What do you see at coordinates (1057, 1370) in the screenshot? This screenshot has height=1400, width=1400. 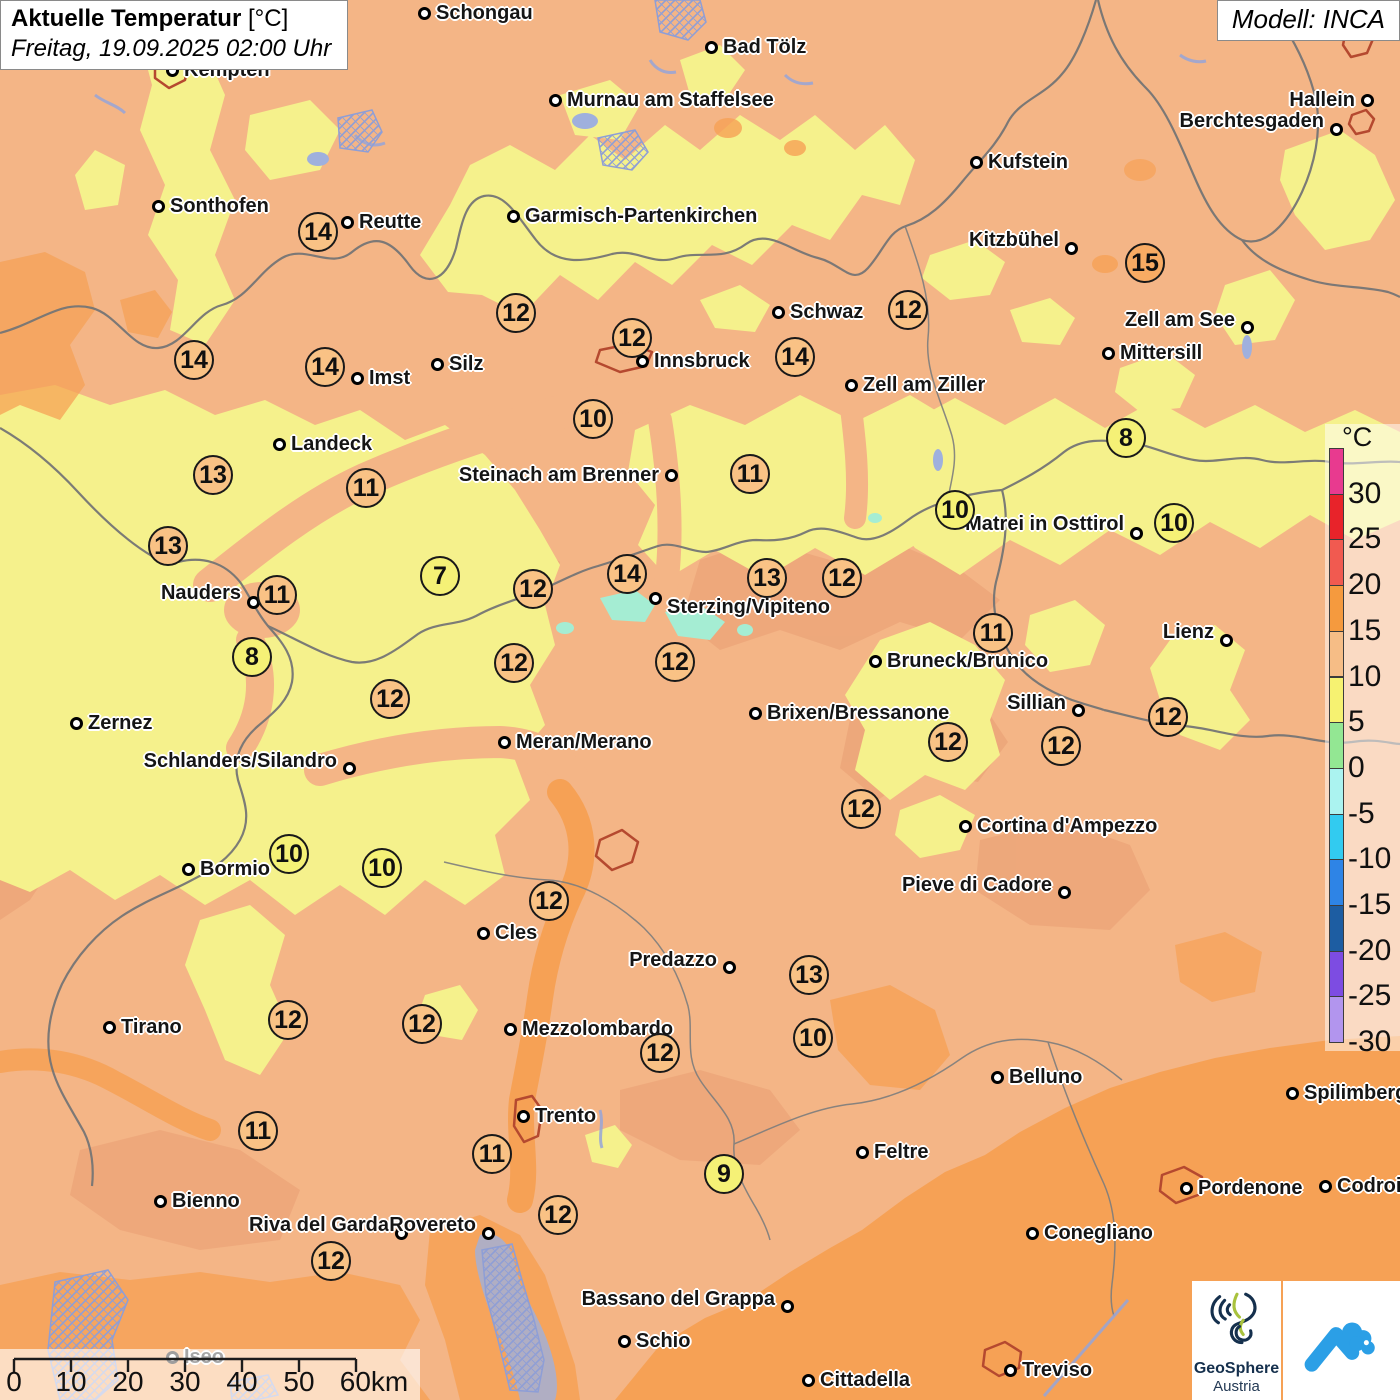 I see `city-label: Treviso` at bounding box center [1057, 1370].